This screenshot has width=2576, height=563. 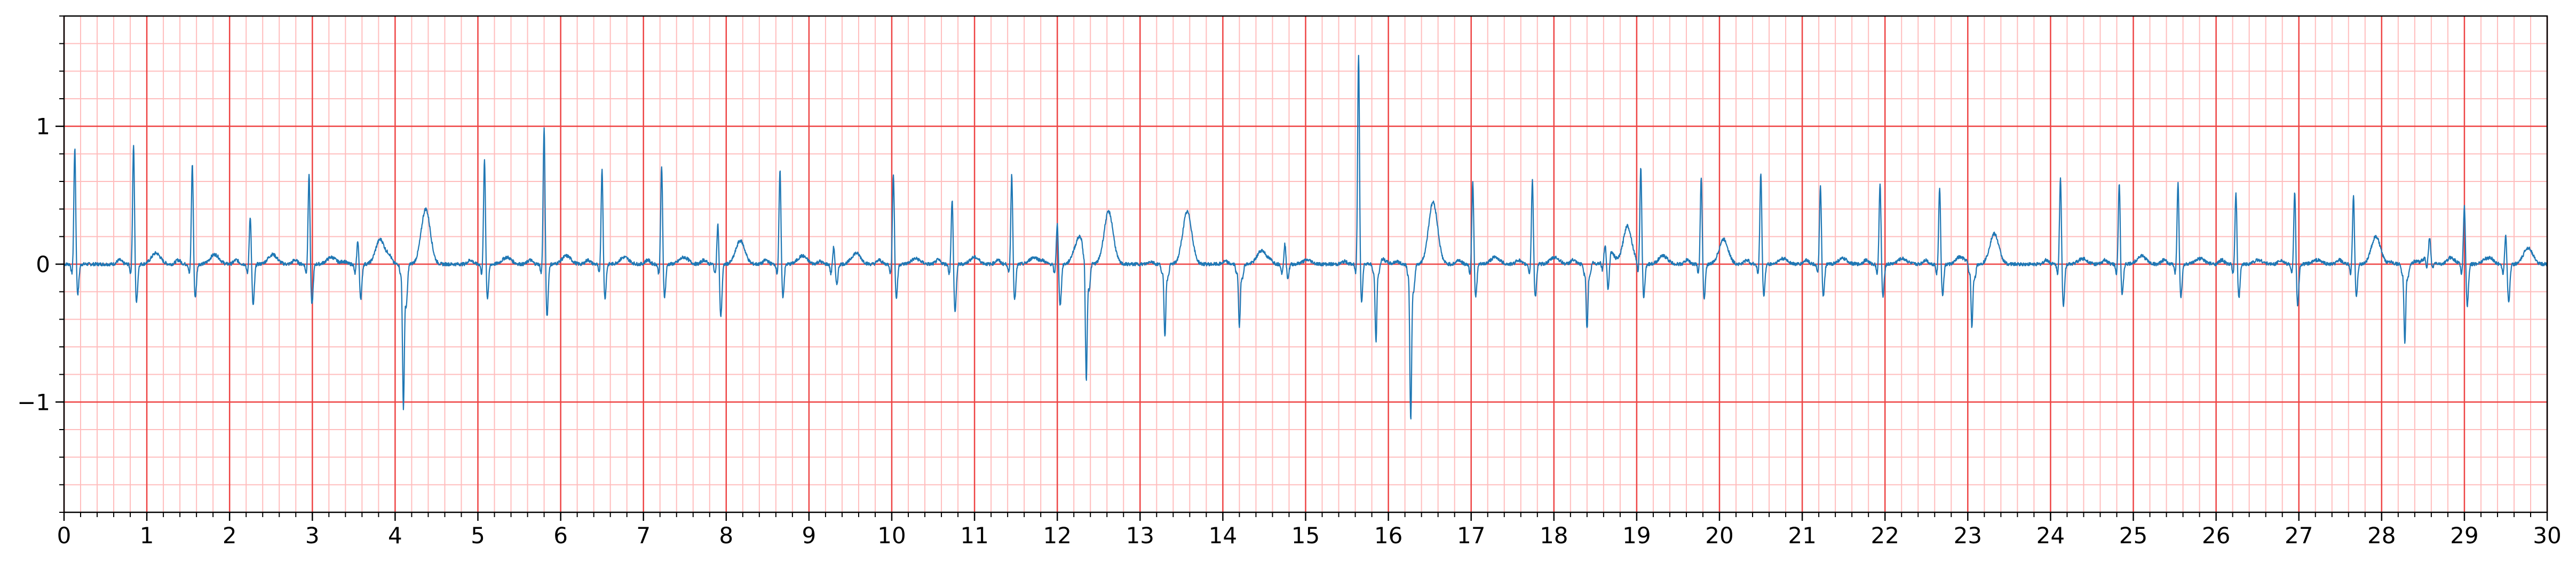 I want to click on x-tick-label: 13, so click(x=1140, y=535).